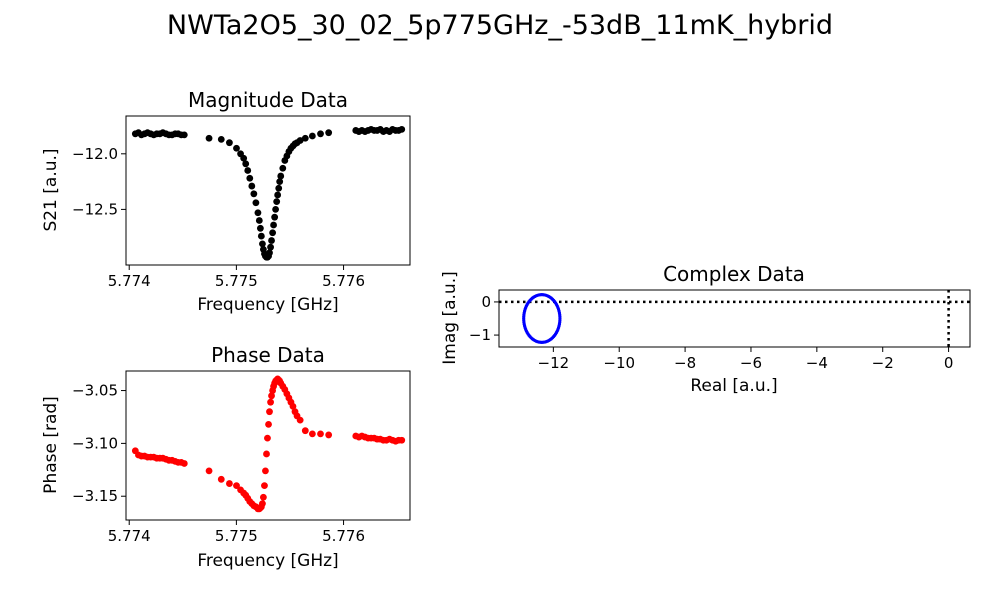  I want to click on complex-reference-lines, so click(734, 318).